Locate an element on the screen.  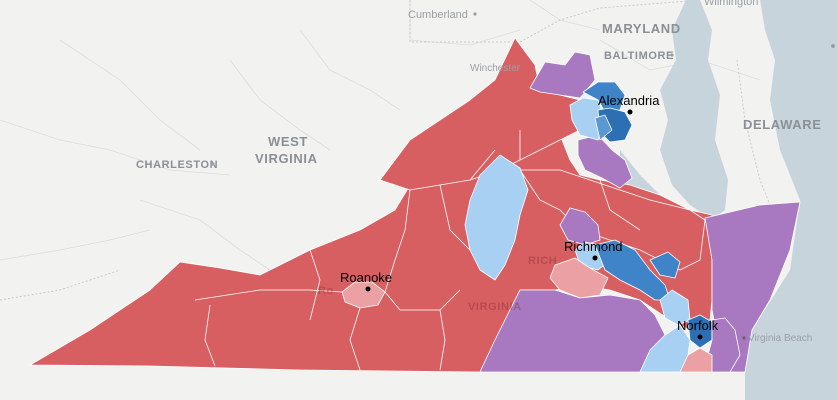
label-charleston: CHARLESTON is located at coordinates (177, 165).